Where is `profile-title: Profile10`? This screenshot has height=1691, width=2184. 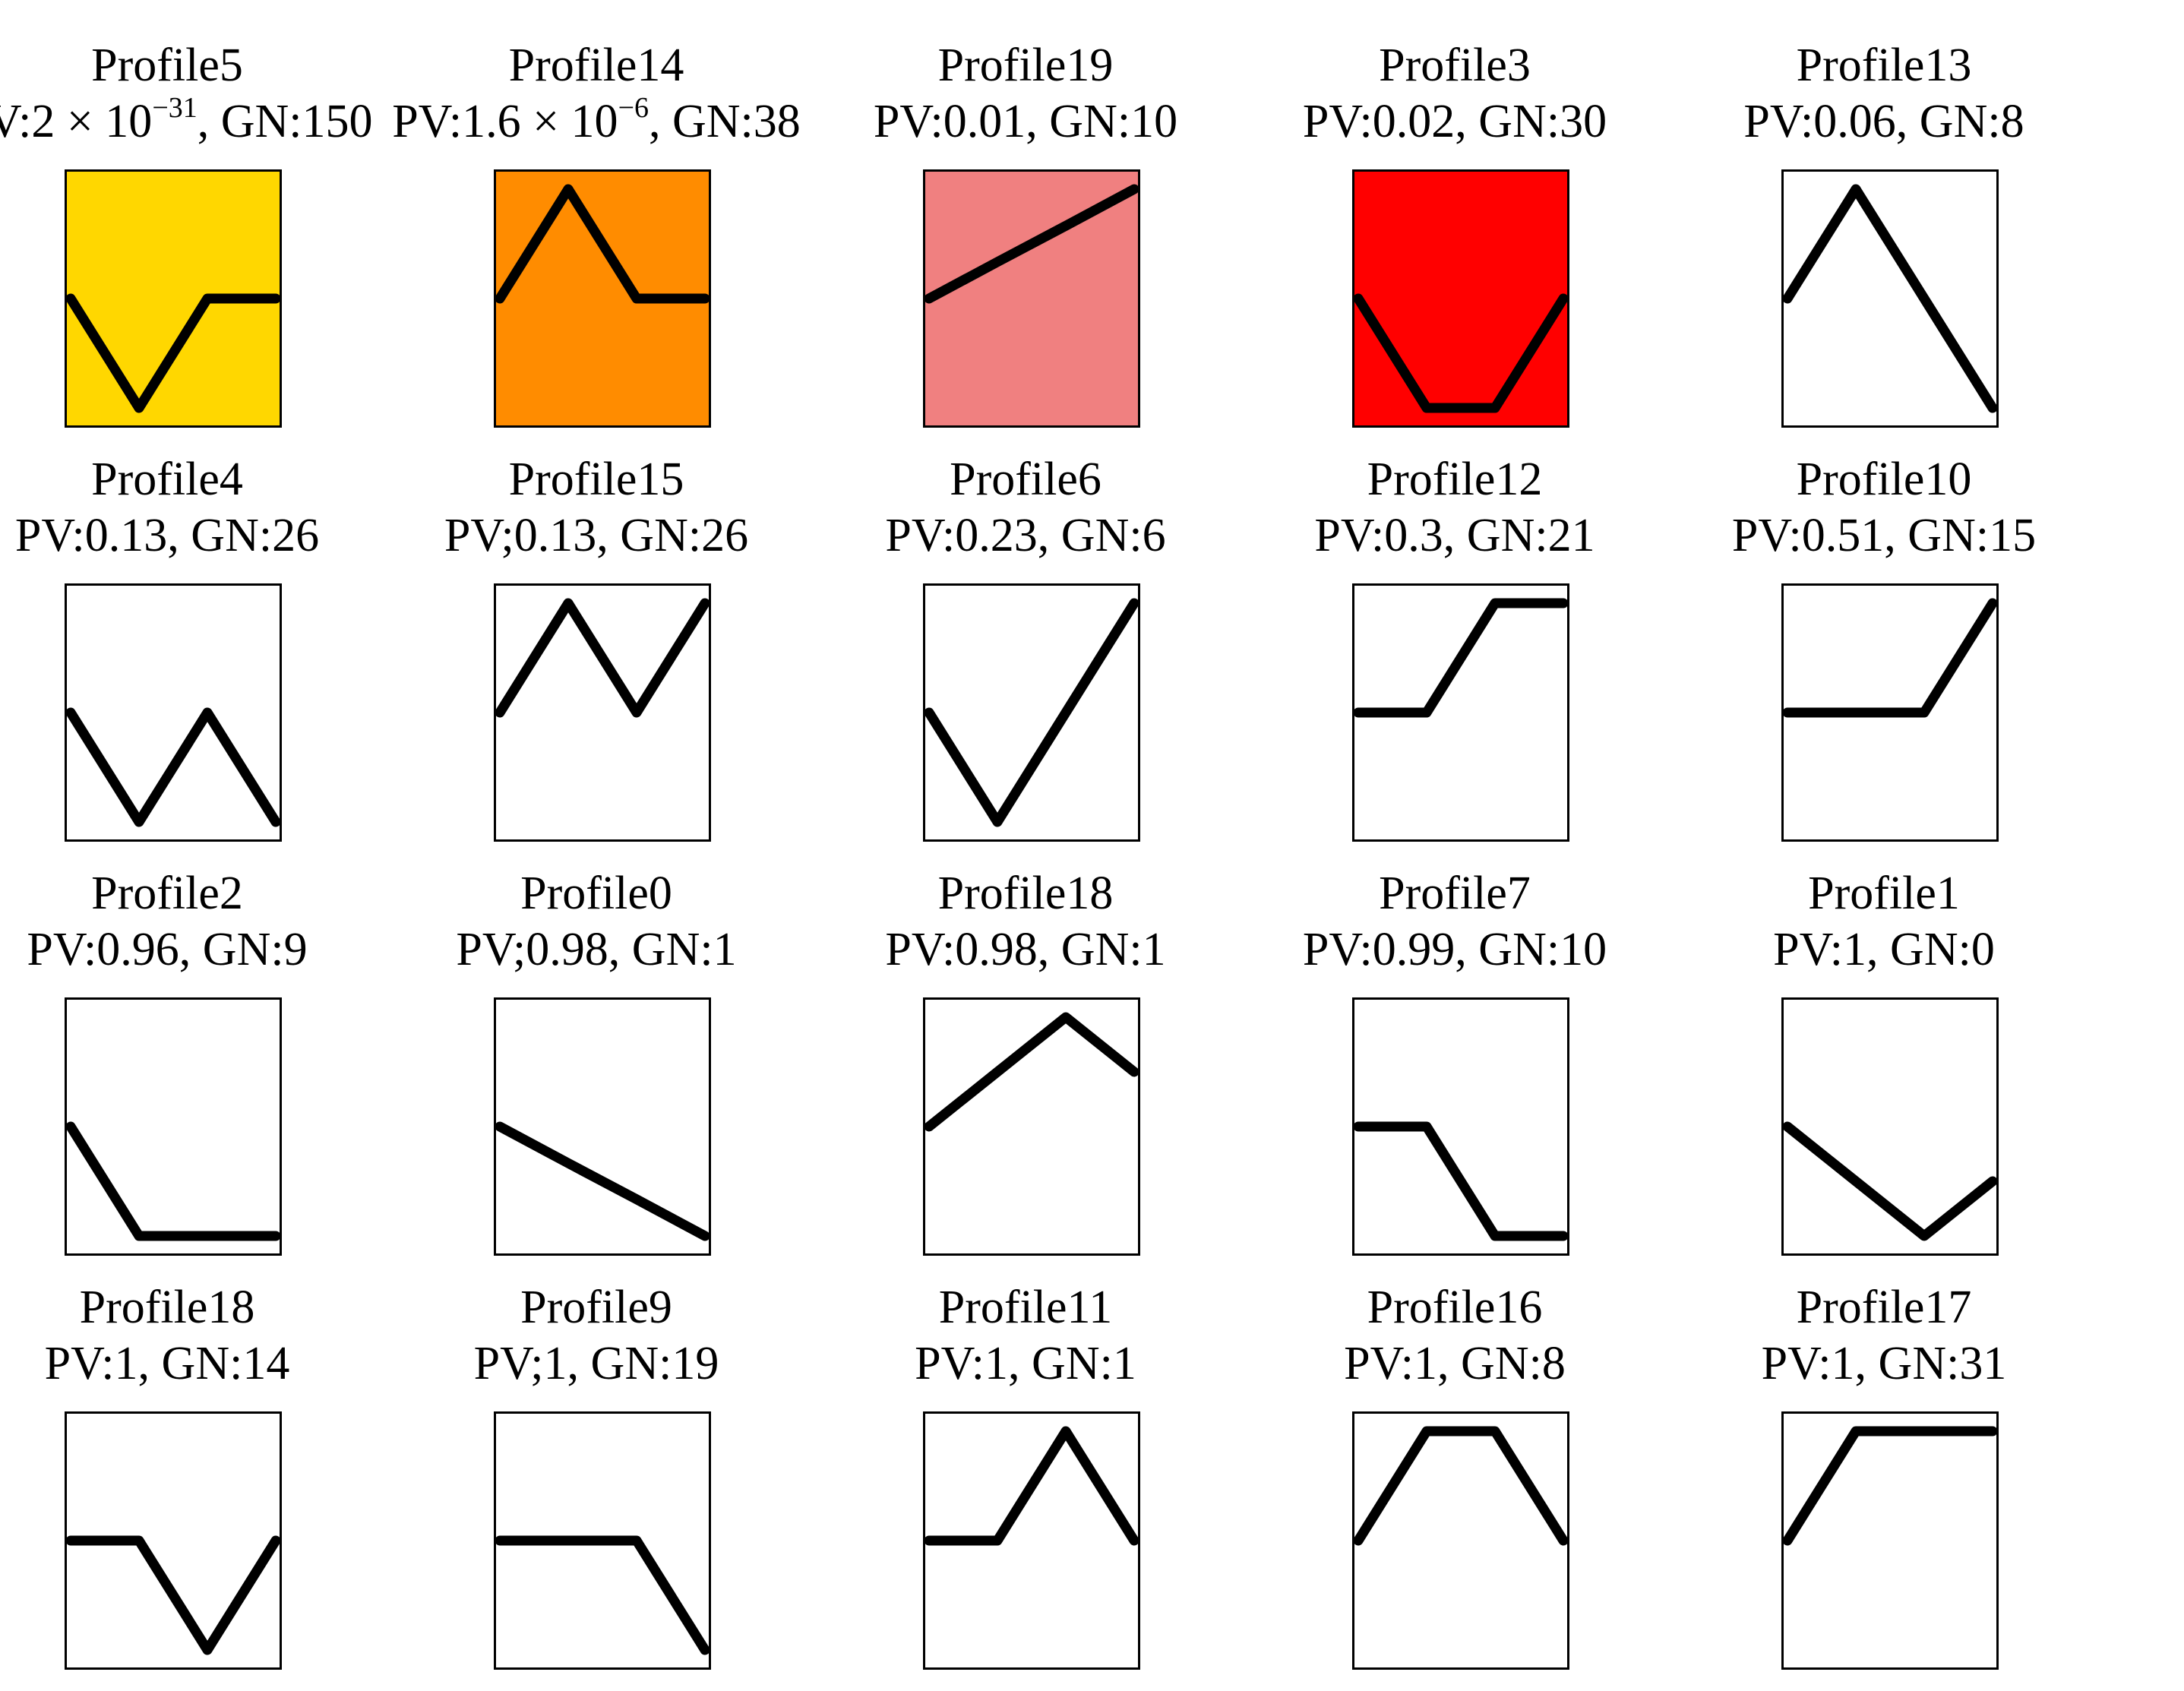
profile-title: Profile10 is located at coordinates (1884, 479).